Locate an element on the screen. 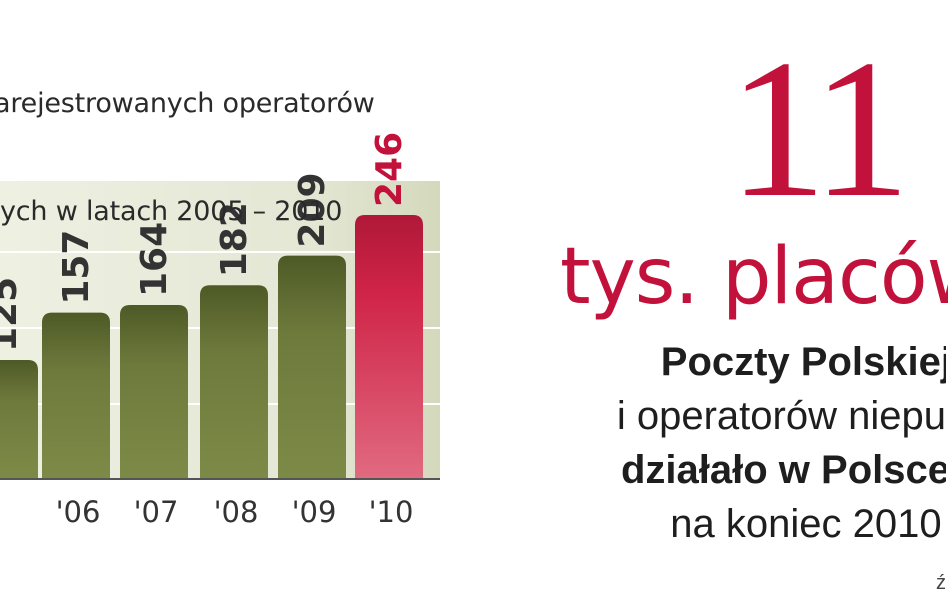 The image size is (948, 595). headline-unit: tys. placów is located at coordinates (754, 277).